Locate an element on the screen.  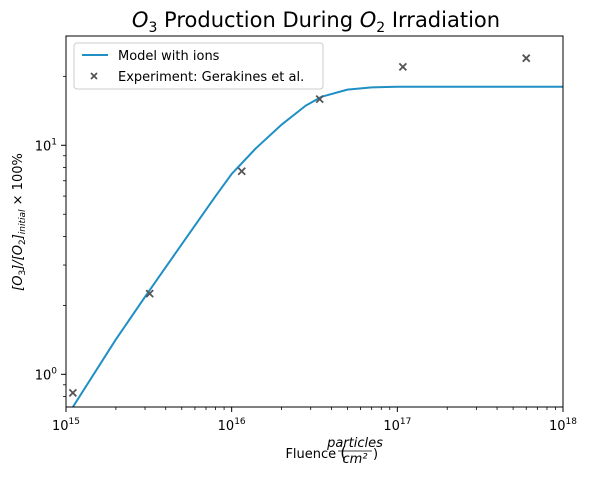
x-tick-label: 1018 is located at coordinates (563, 425).